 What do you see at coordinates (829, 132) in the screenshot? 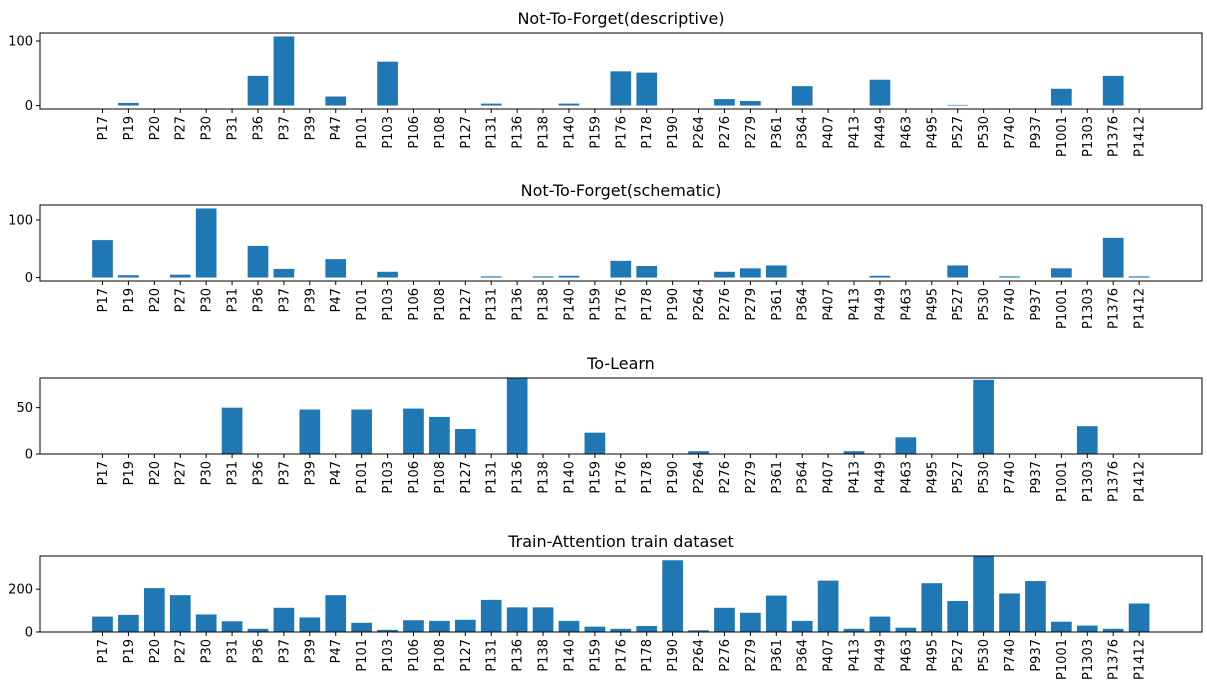
I see `x-tick-label: P407` at bounding box center [829, 132].